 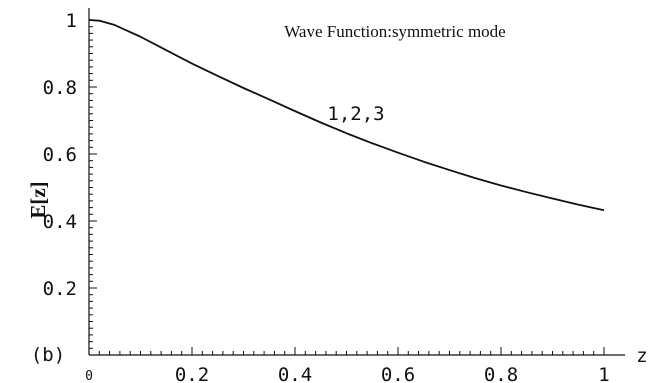 I want to click on y-tick-label: 0.2, so click(x=60, y=289).